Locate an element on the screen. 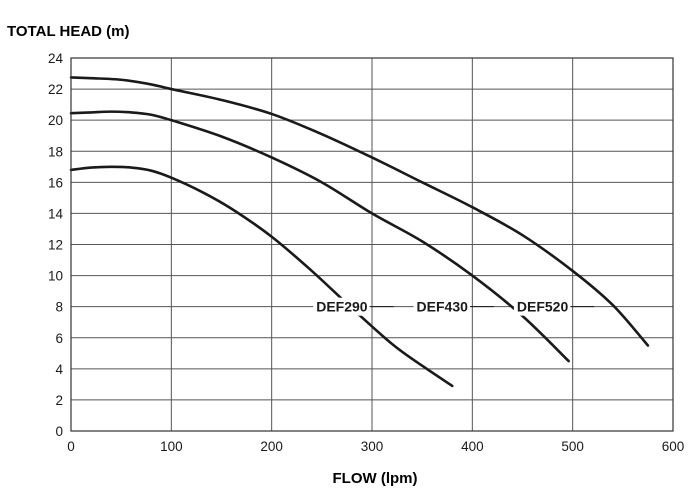  x-tick-label: 300 is located at coordinates (372, 446).